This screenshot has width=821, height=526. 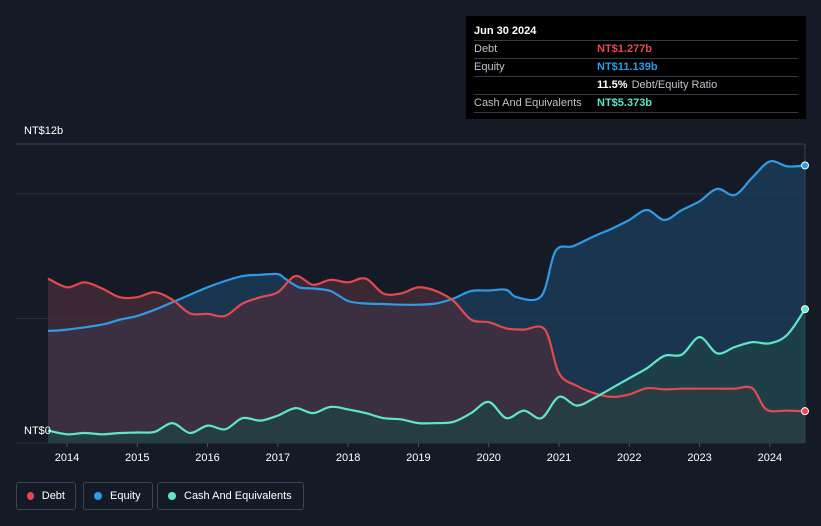 I want to click on tooltip-row-debt: Debt NT$1.277b, so click(x=636, y=49).